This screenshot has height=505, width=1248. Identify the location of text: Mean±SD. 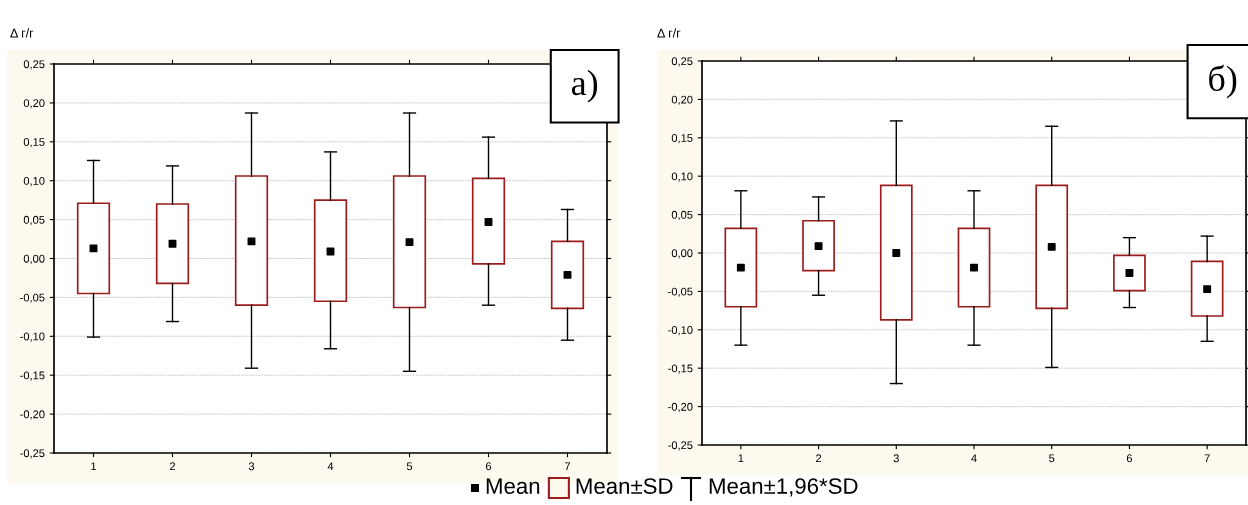
(624, 486).